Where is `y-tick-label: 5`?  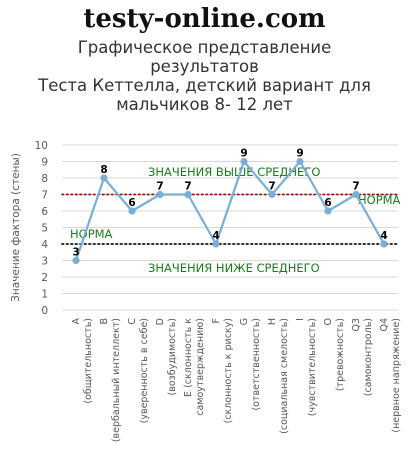
y-tick-label: 5 is located at coordinates (44, 229).